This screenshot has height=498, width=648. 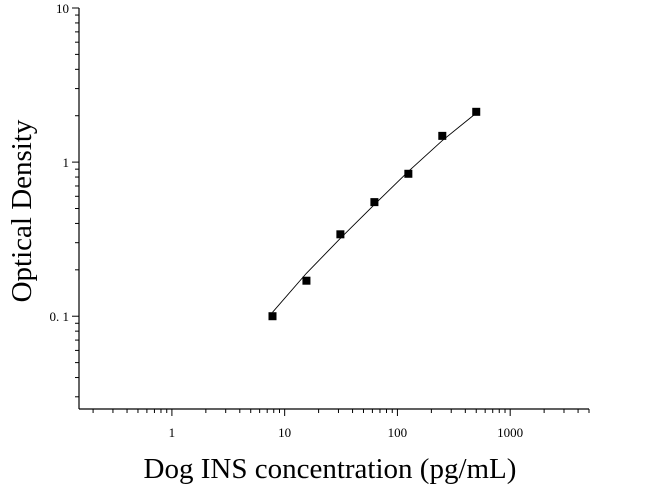 I want to click on x-tick-label: 10, so click(x=284, y=432).